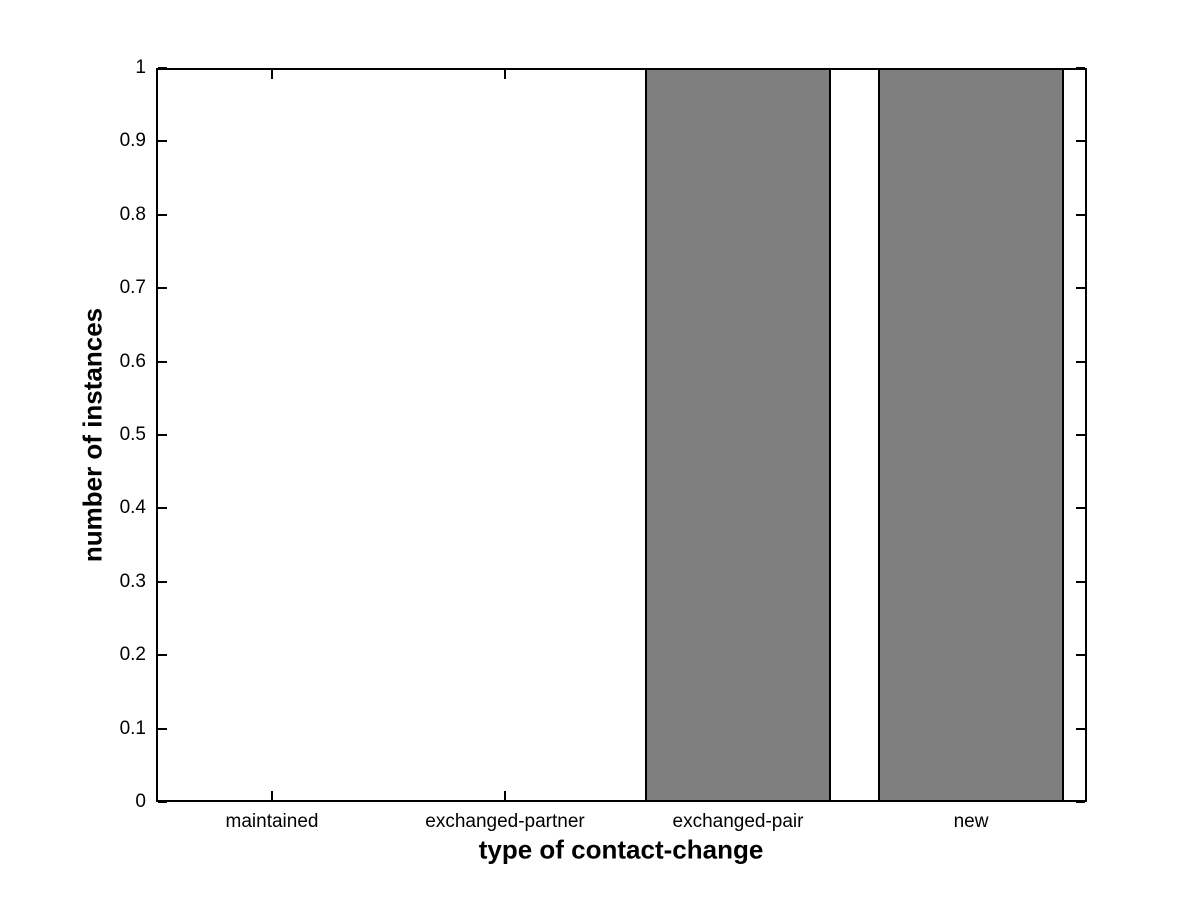  I want to click on y-tick-label: 0.7, so click(132, 287).